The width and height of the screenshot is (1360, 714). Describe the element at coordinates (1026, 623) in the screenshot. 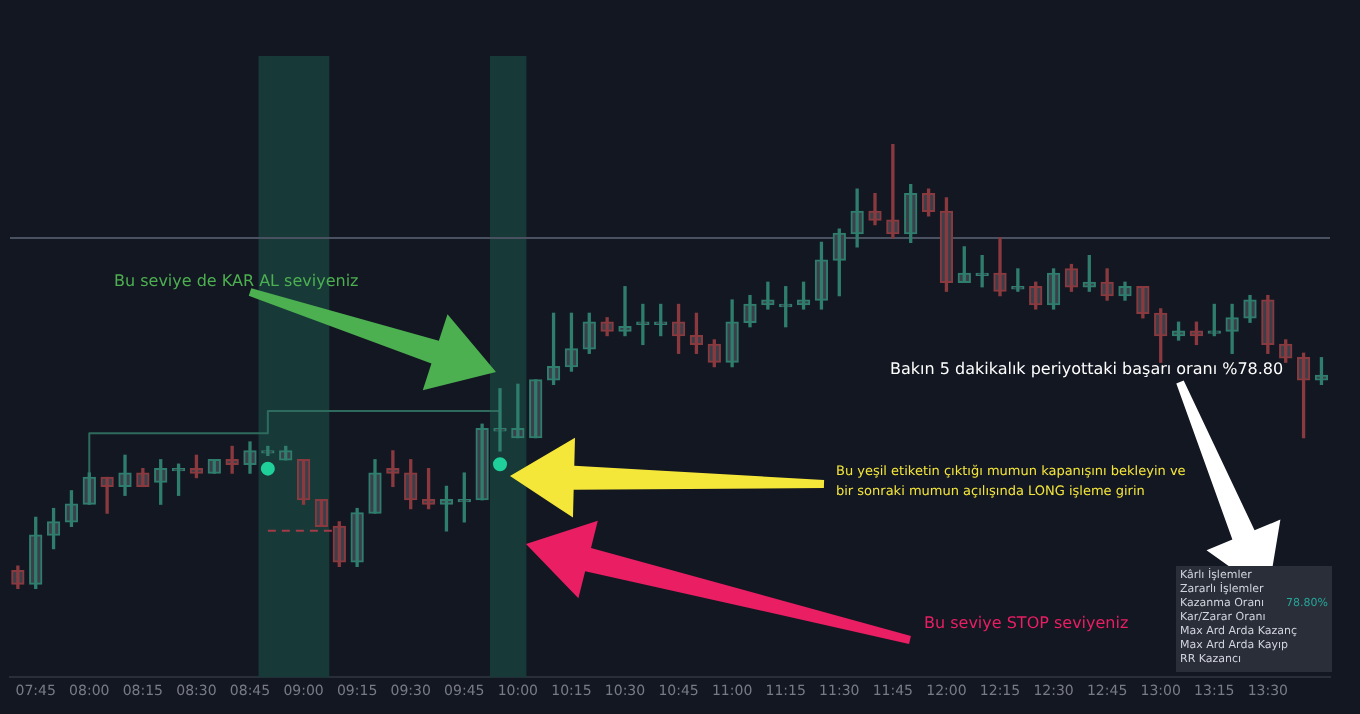

I see `text: Bu seviye STOP seviyeniz` at that location.